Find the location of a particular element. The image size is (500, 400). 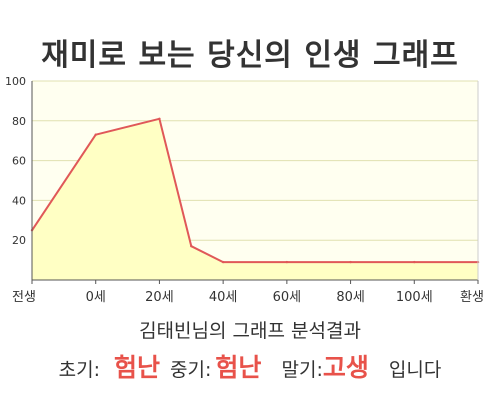

y-tick-label: 20 is located at coordinates (19, 240).